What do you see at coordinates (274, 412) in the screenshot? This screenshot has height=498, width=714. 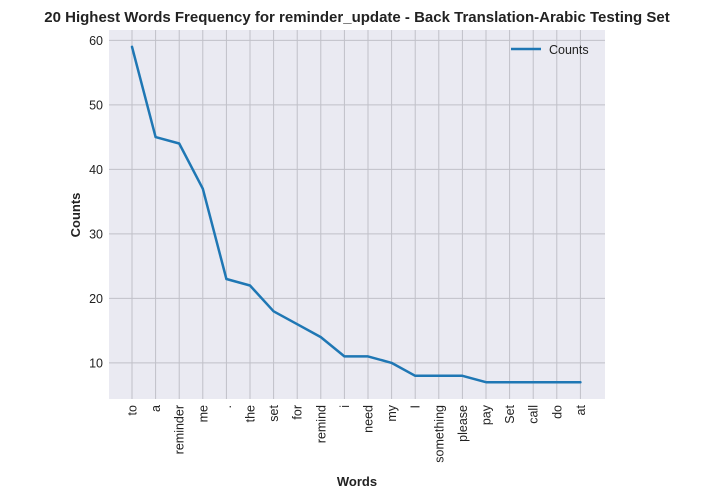 I see `x-tick-label: set` at bounding box center [274, 412].